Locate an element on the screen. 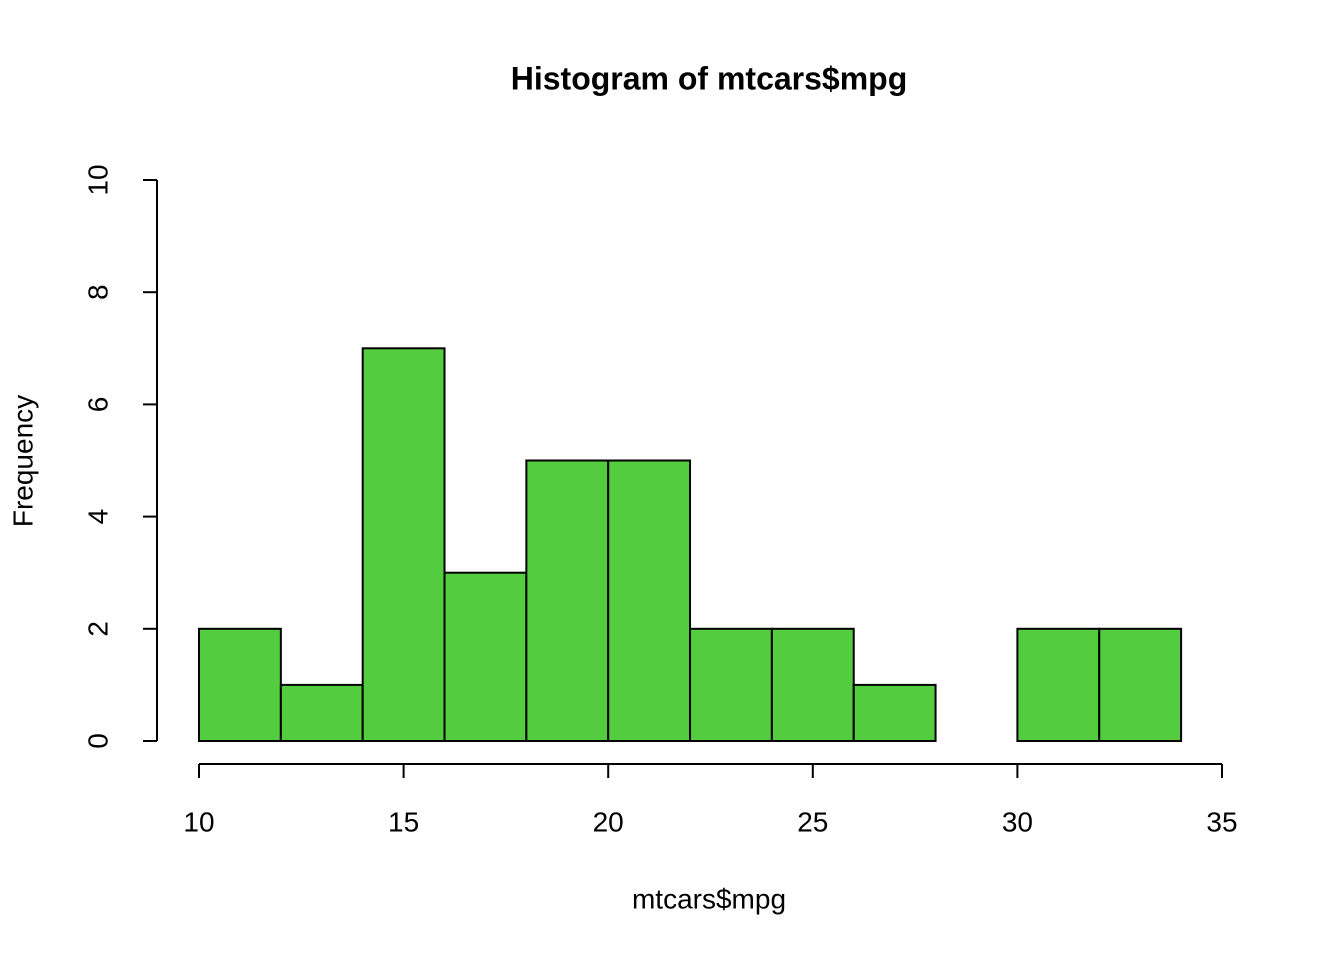  x-tick-label: 20 is located at coordinates (608, 821).